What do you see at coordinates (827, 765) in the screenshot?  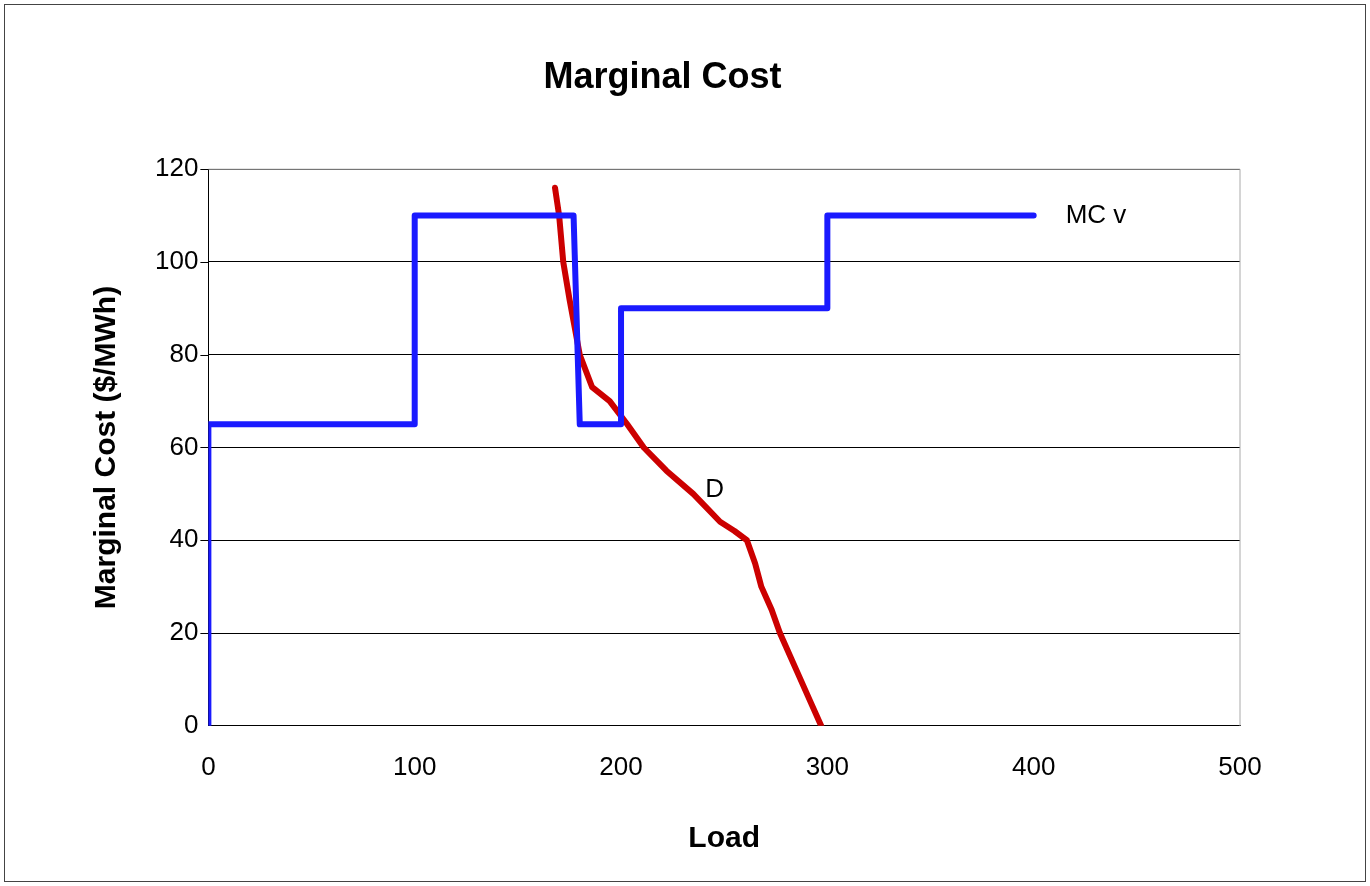 I see `x-tick-label: 300` at bounding box center [827, 765].